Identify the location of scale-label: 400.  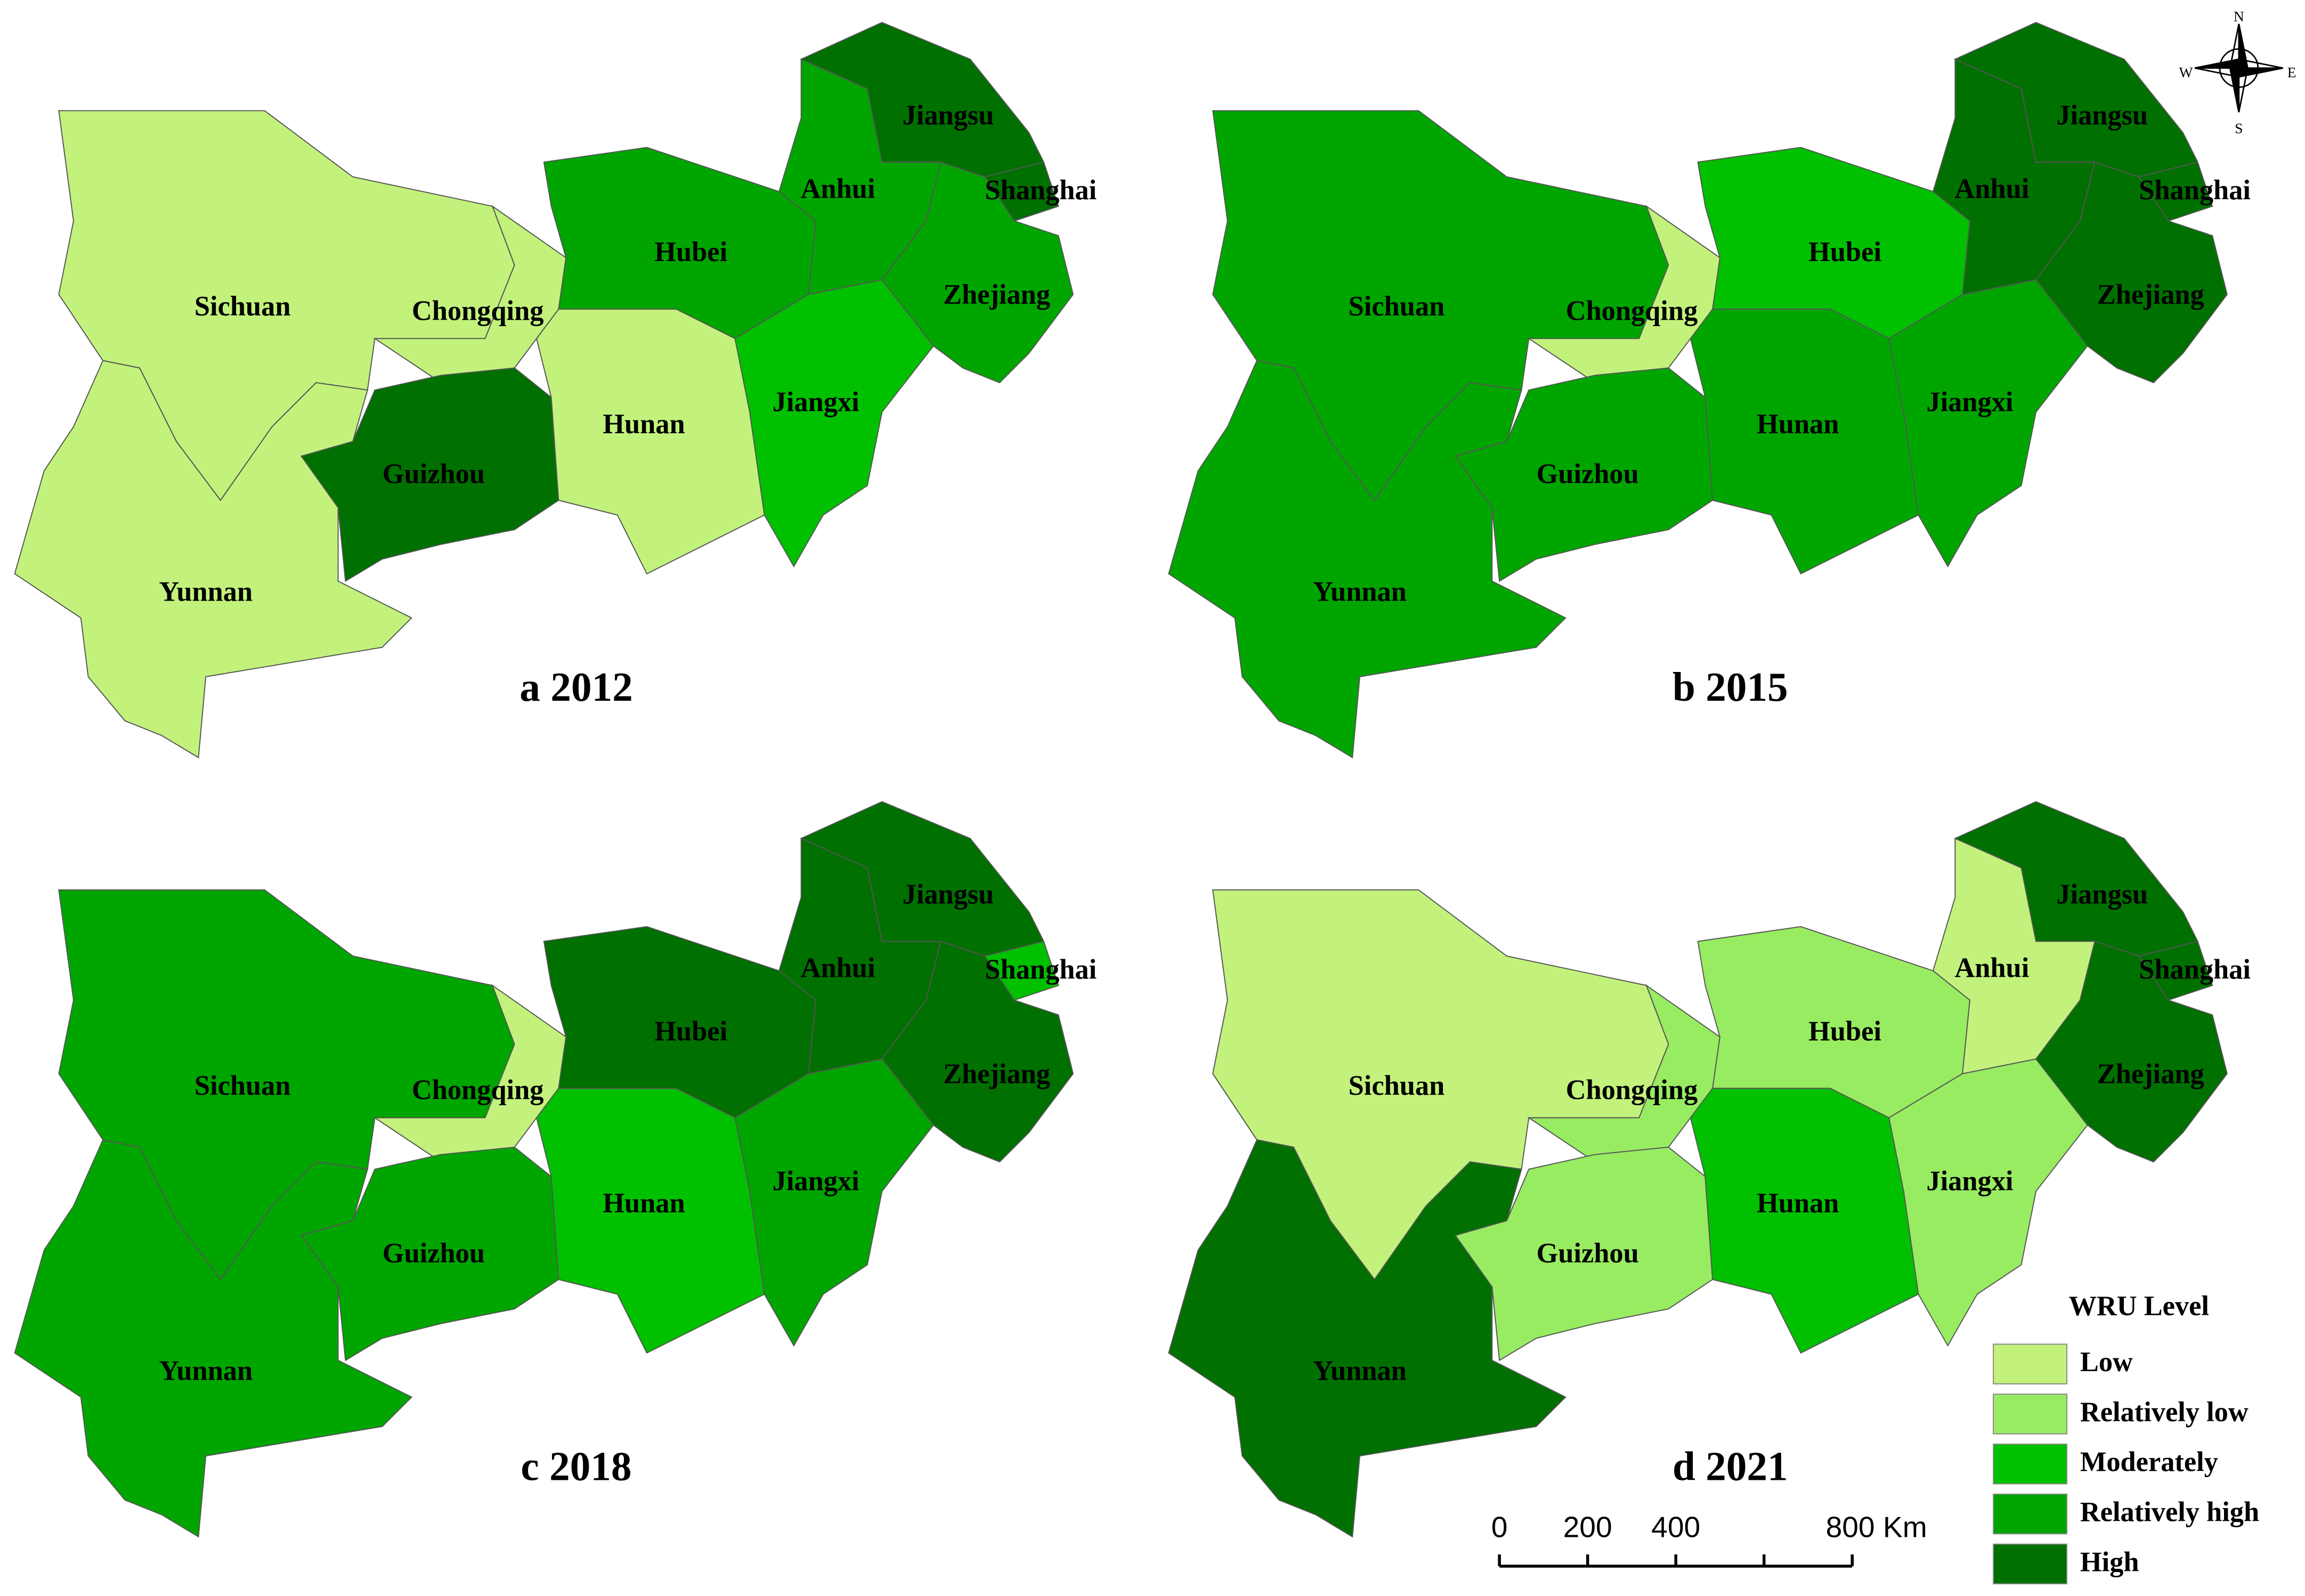
(1675, 1527).